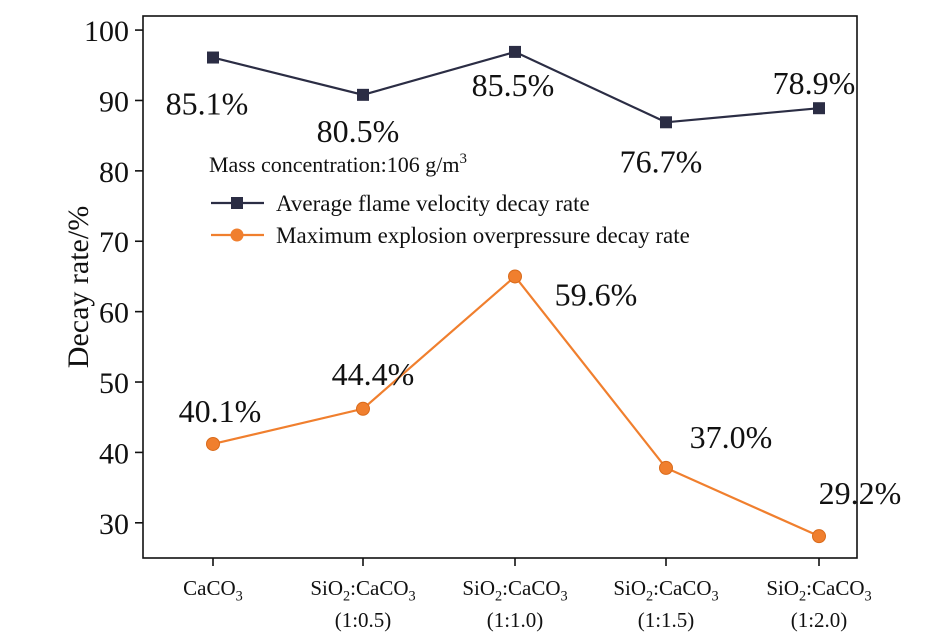 This screenshot has width=945, height=636. Describe the element at coordinates (814, 83) in the screenshot. I see `data-label: 78.9%` at that location.